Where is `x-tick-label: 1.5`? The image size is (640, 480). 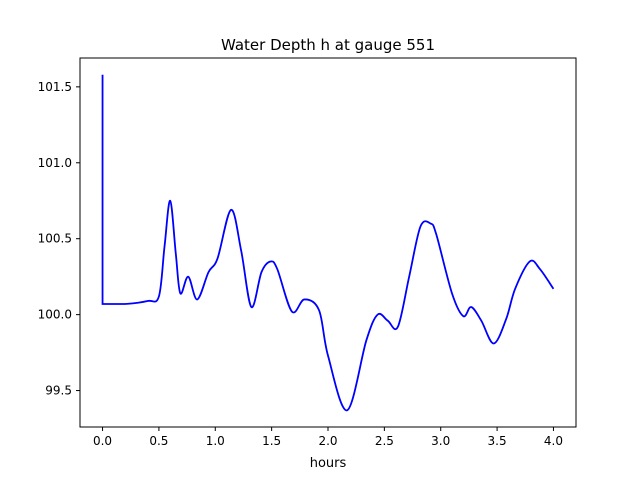 x-tick-label: 1.5 is located at coordinates (271, 441).